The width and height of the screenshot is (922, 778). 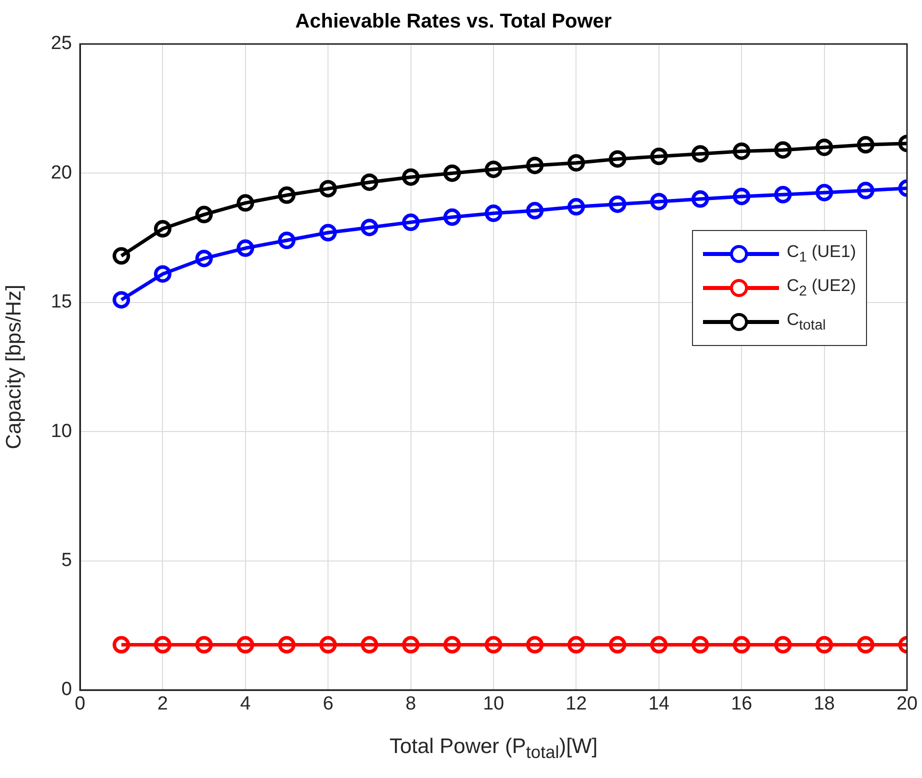 What do you see at coordinates (162, 704) in the screenshot?
I see `x-tick-label: 2` at bounding box center [162, 704].